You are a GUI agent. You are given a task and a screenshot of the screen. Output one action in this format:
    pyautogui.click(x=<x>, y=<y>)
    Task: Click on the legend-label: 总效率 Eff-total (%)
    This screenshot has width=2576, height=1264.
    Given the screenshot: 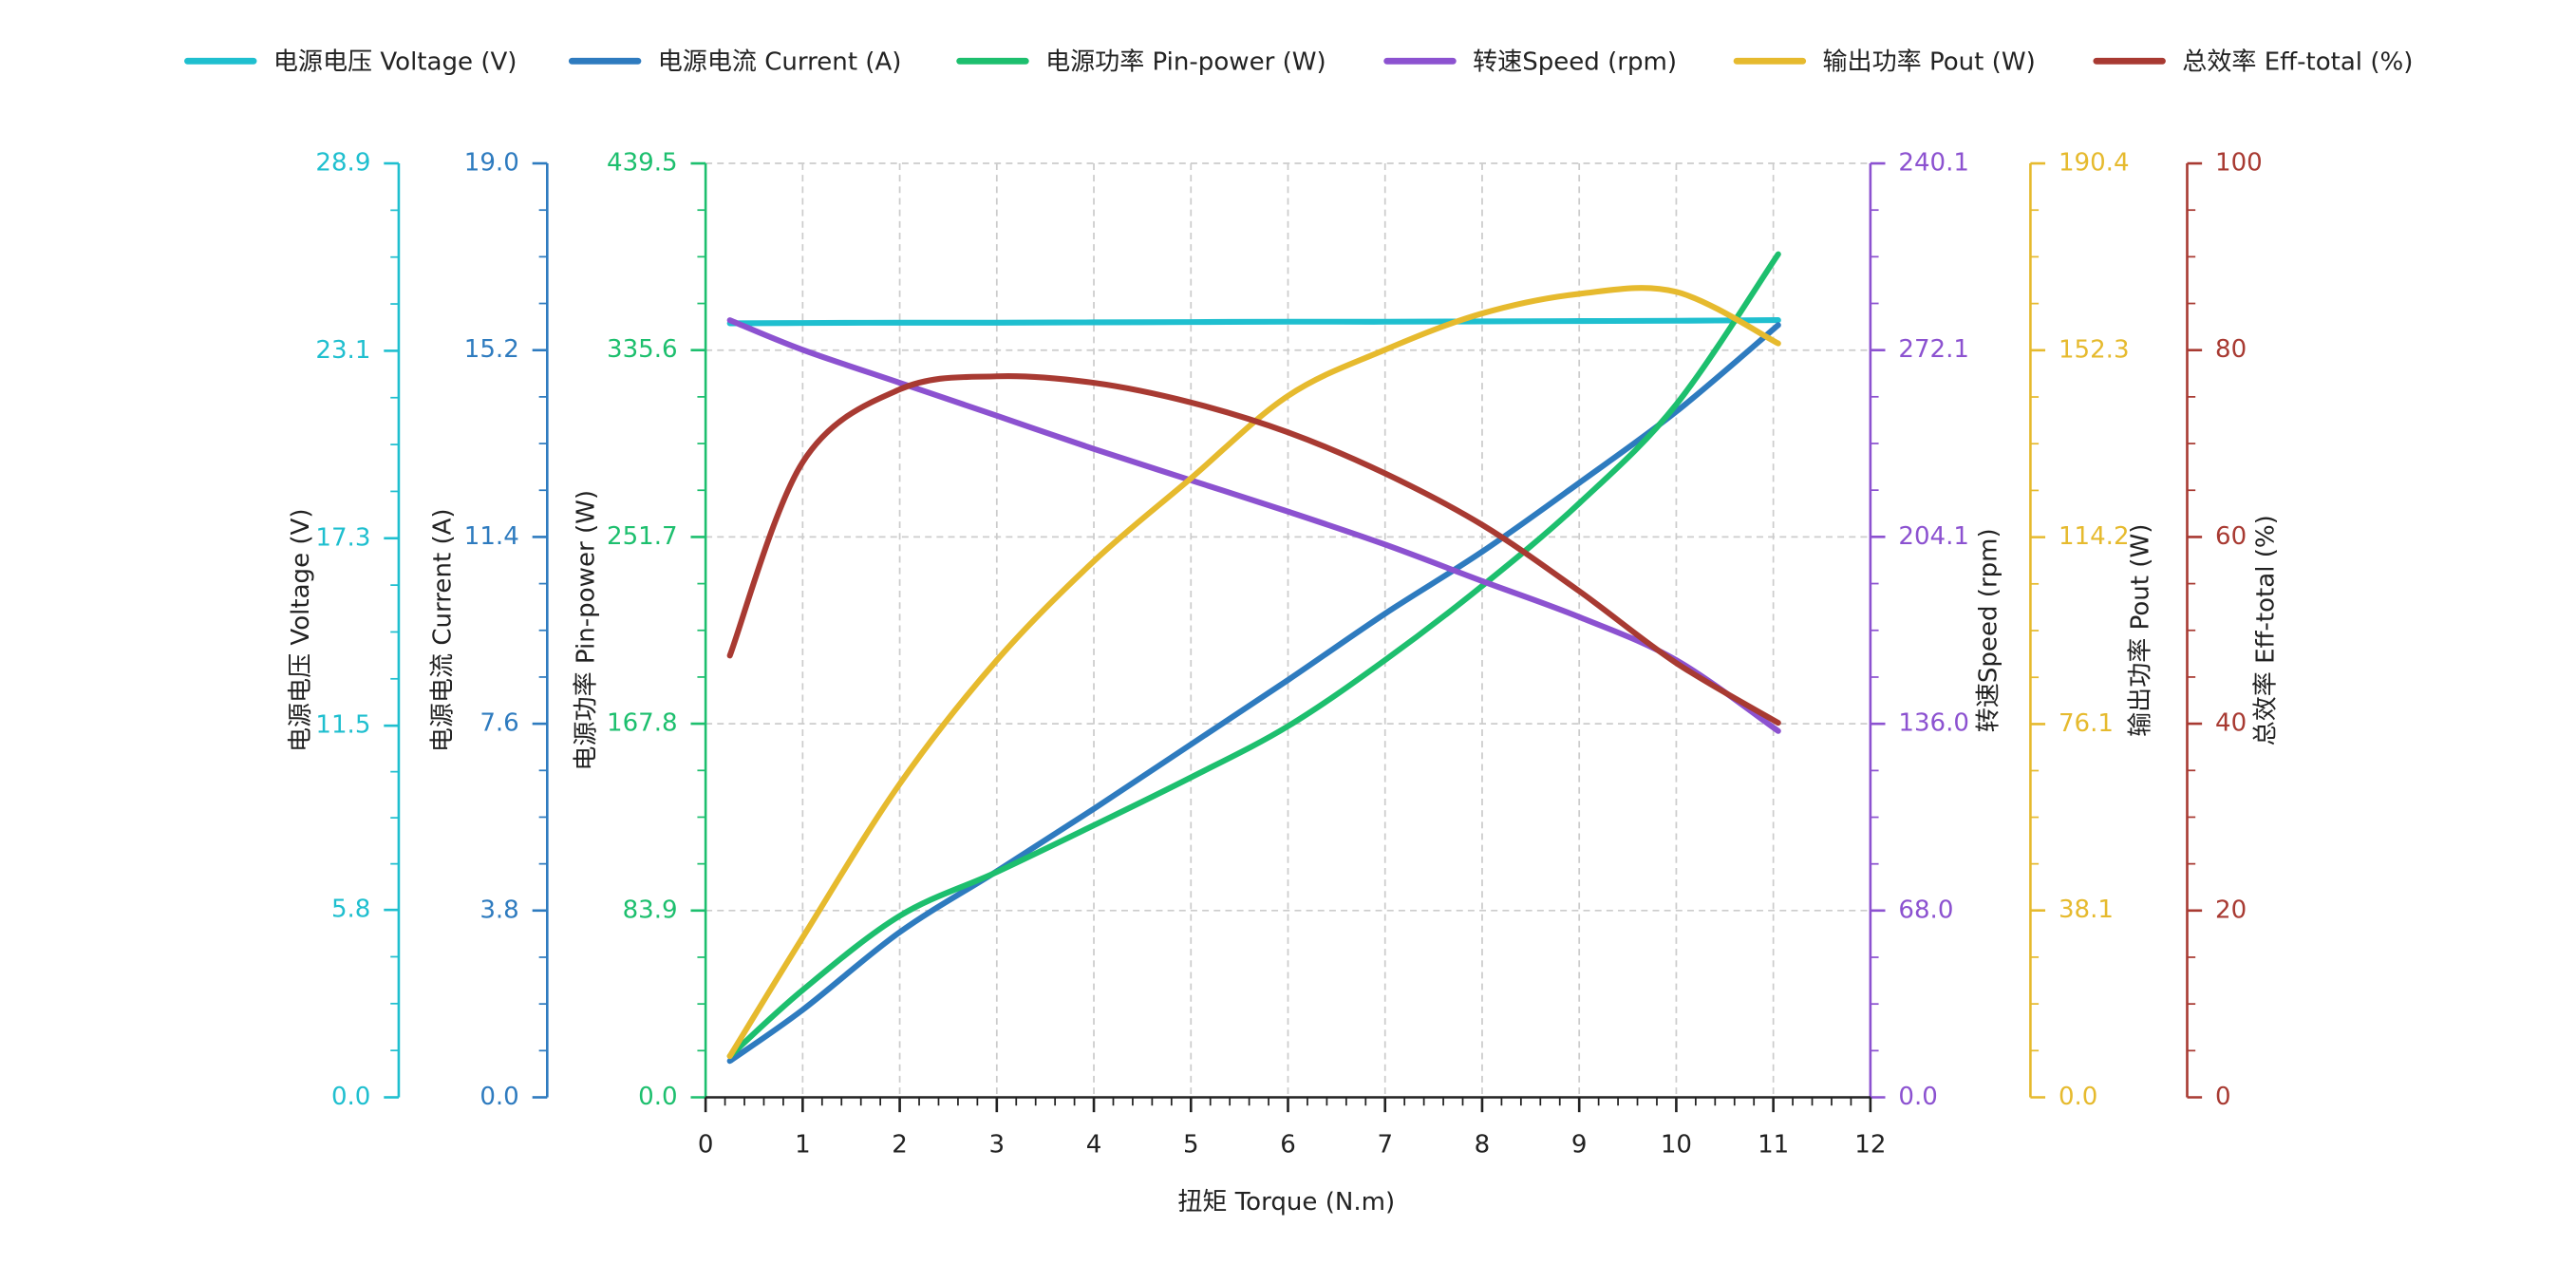 What is the action you would take?
    pyautogui.click(x=2297, y=62)
    